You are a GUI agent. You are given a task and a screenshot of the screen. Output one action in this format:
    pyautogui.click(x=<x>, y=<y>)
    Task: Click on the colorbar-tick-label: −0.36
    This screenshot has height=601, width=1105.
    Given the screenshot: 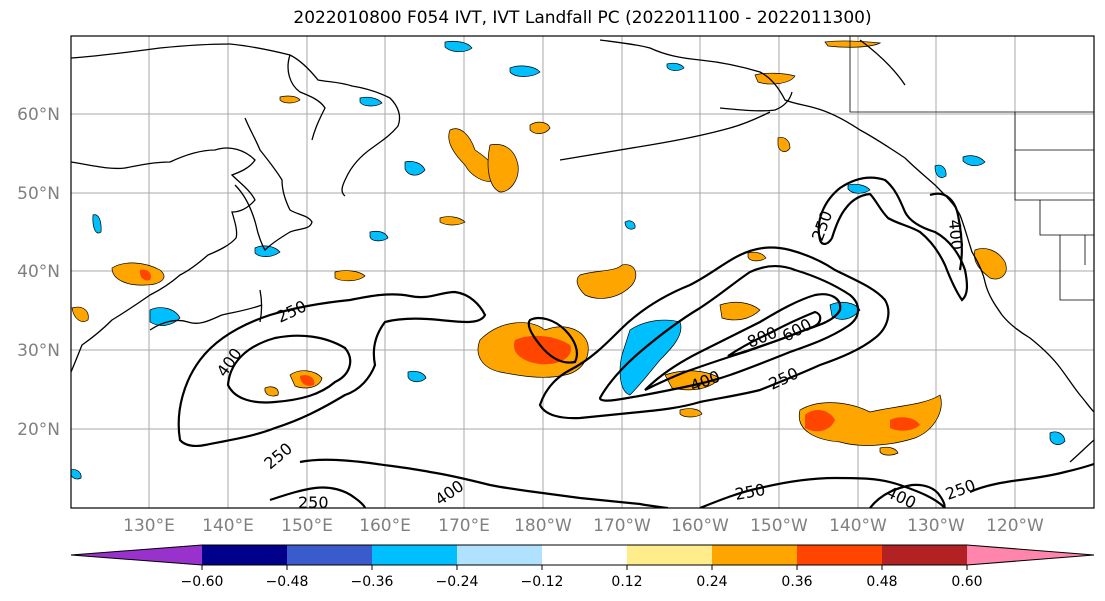 What is the action you would take?
    pyautogui.click(x=372, y=582)
    